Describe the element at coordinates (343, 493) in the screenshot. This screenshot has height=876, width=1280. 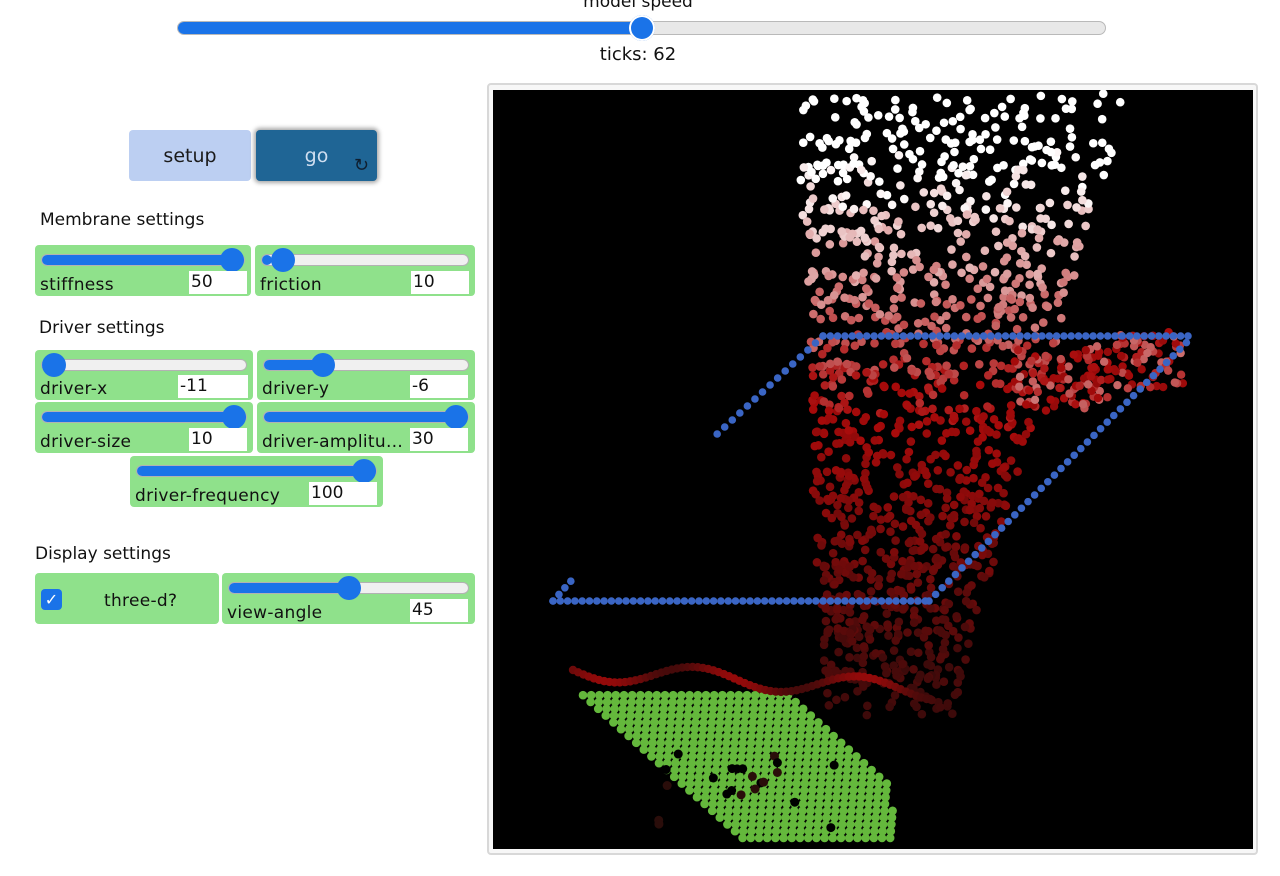
I see `driver-frequency-value: 100` at that location.